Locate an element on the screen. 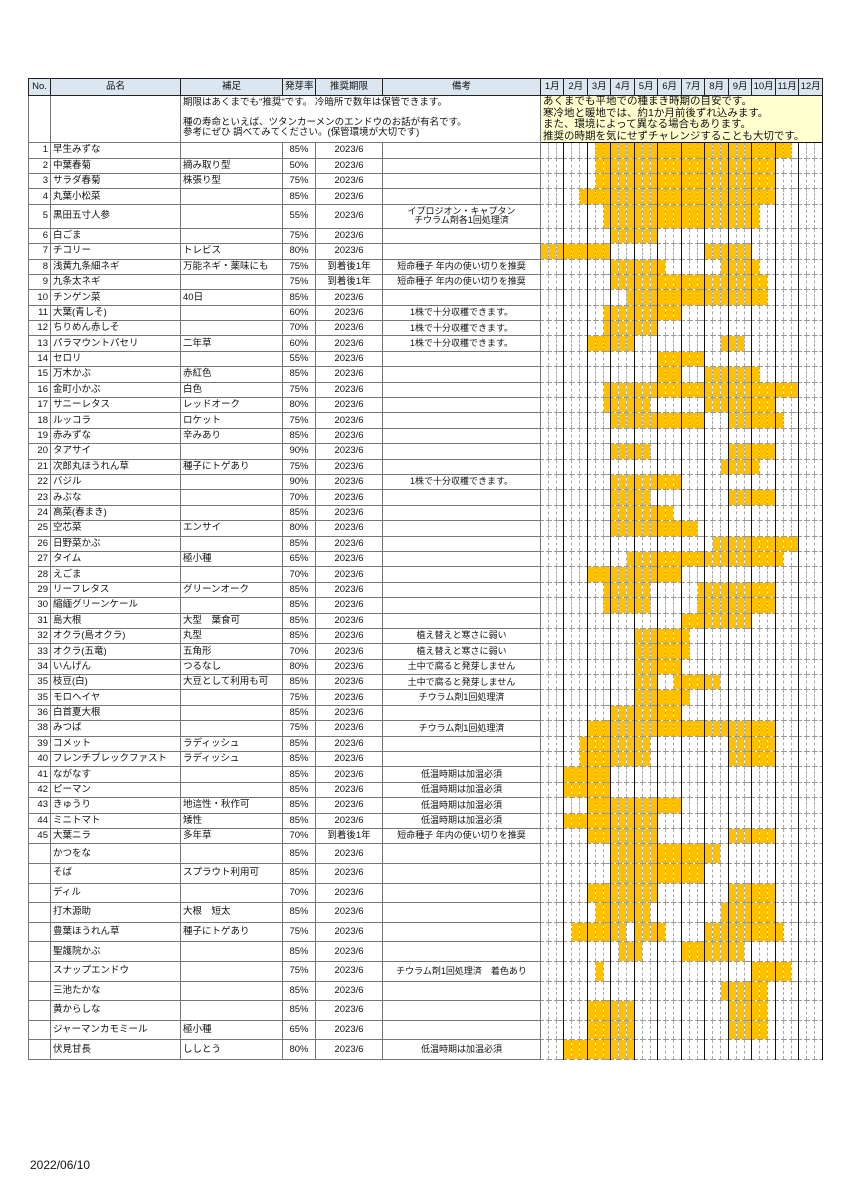 The image size is (847, 1200). variety-name: 丸葉小松菜 is located at coordinates (115, 196).